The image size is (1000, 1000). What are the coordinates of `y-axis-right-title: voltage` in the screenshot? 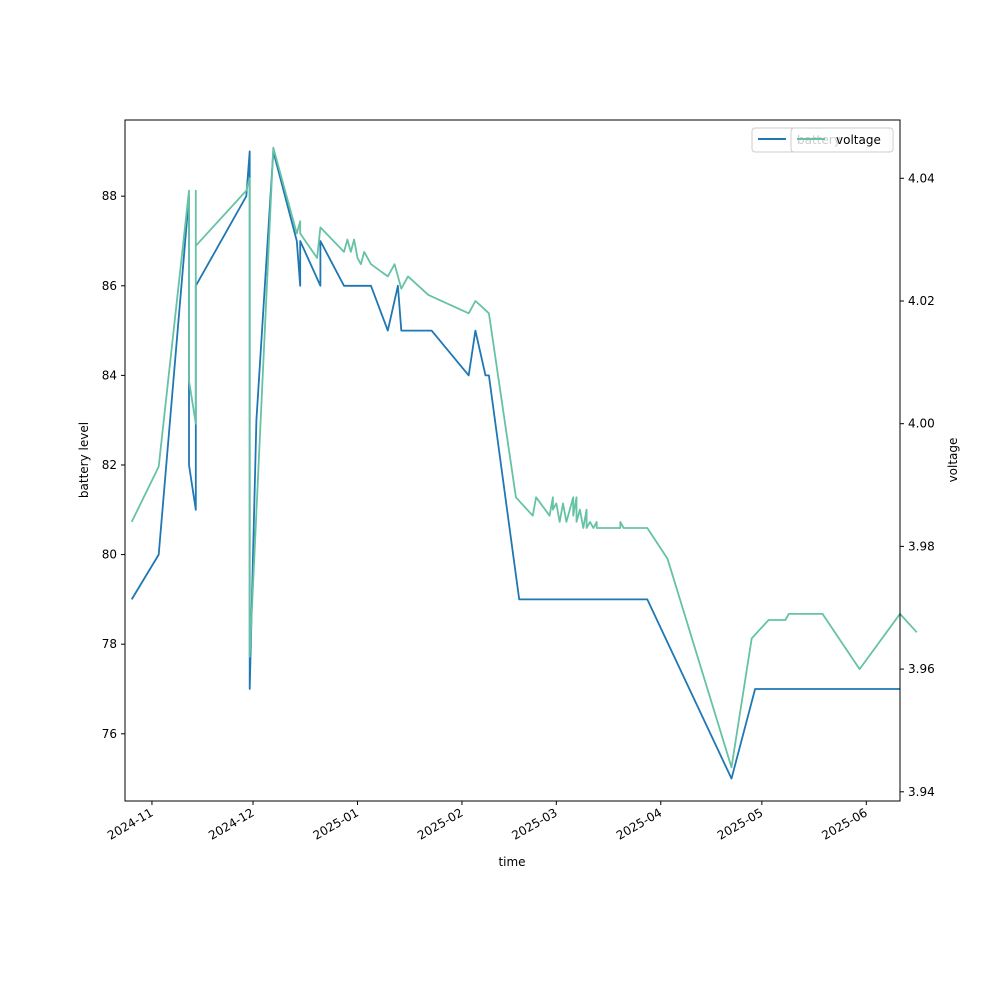 It's located at (953, 460).